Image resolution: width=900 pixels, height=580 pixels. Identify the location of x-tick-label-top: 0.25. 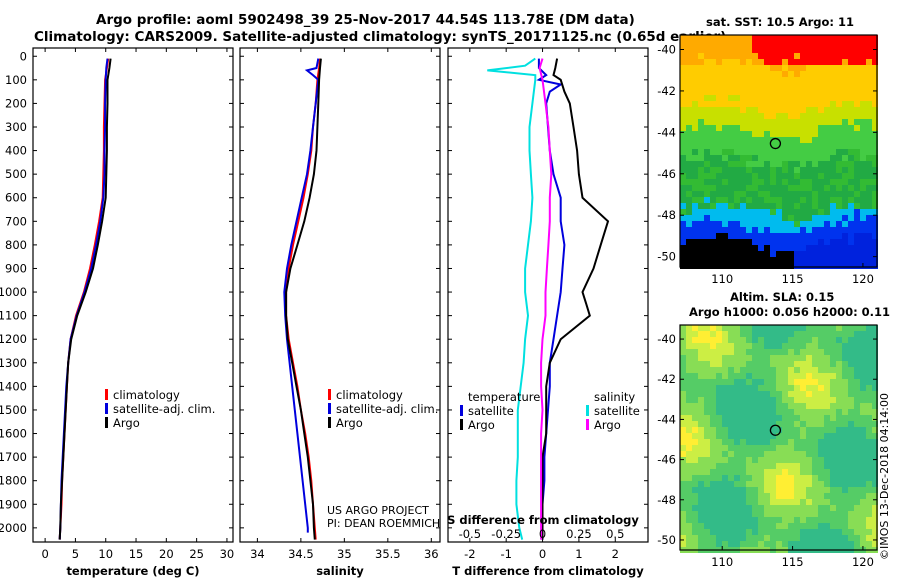
(579, 534).